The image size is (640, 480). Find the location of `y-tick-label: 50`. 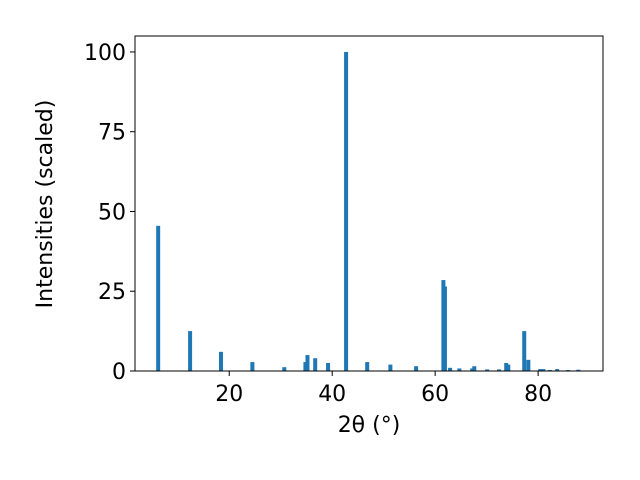

y-tick-label: 50 is located at coordinates (112, 212).